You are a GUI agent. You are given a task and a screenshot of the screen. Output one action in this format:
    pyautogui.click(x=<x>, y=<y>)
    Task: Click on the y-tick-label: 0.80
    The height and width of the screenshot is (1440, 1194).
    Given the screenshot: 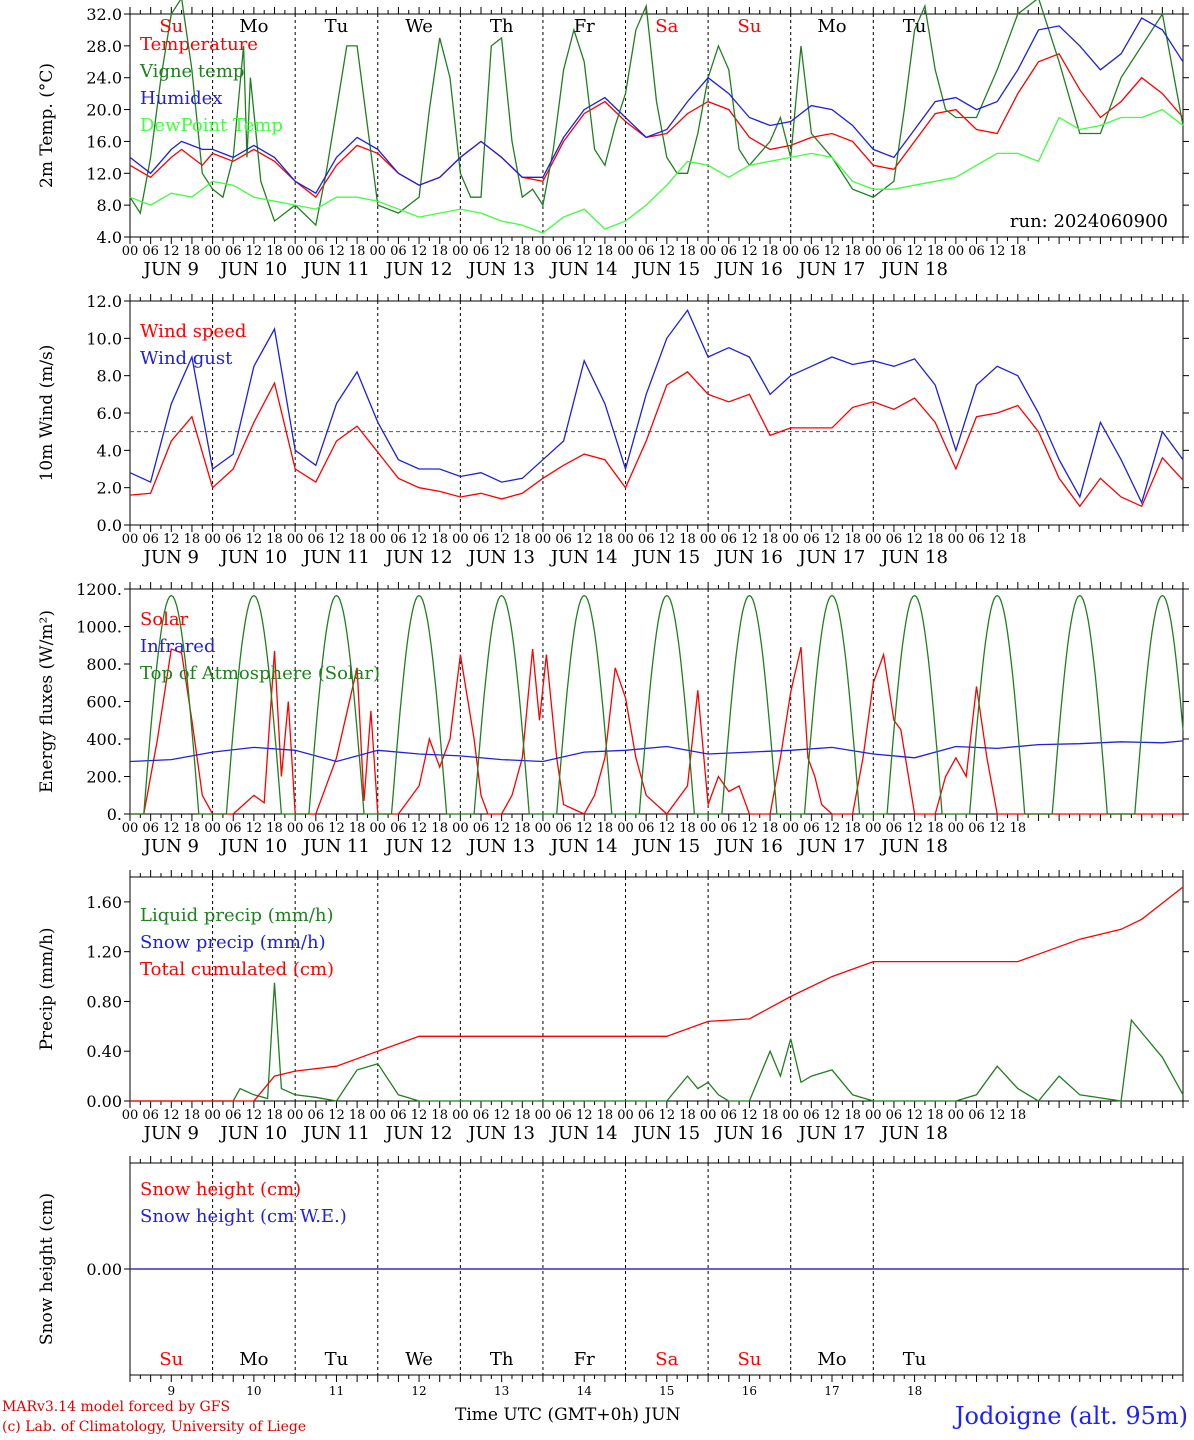 What is the action you would take?
    pyautogui.click(x=104, y=1001)
    